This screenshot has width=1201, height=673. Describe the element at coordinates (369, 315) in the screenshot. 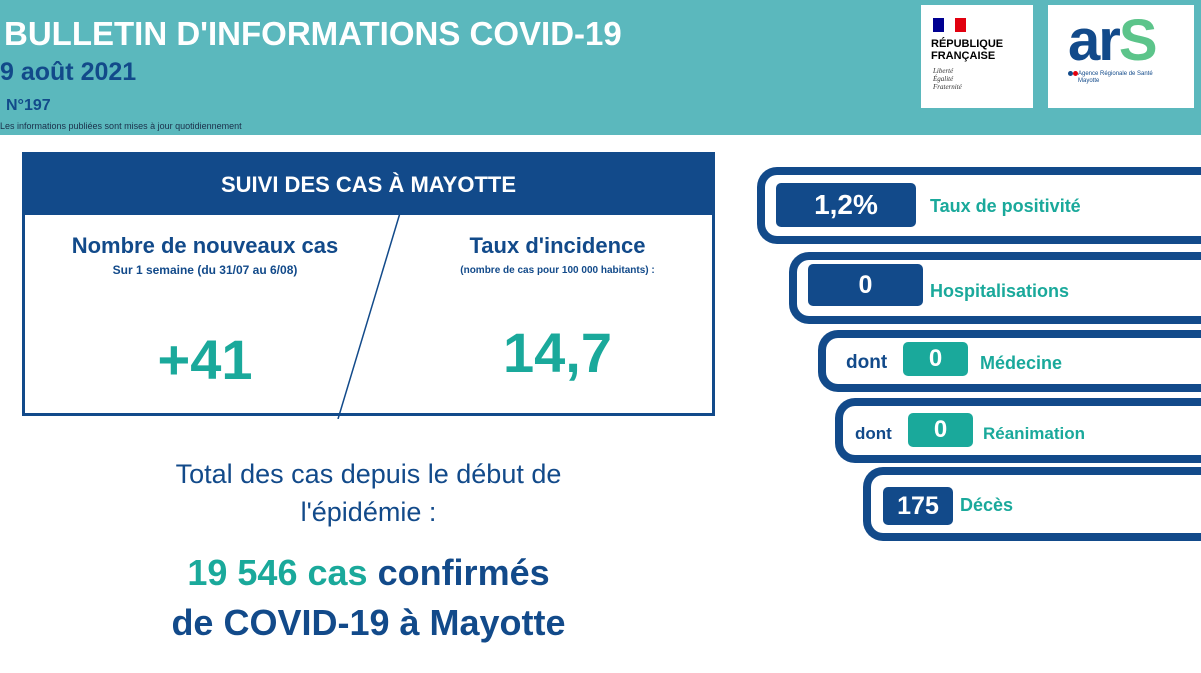

I see `panel-divider` at that location.